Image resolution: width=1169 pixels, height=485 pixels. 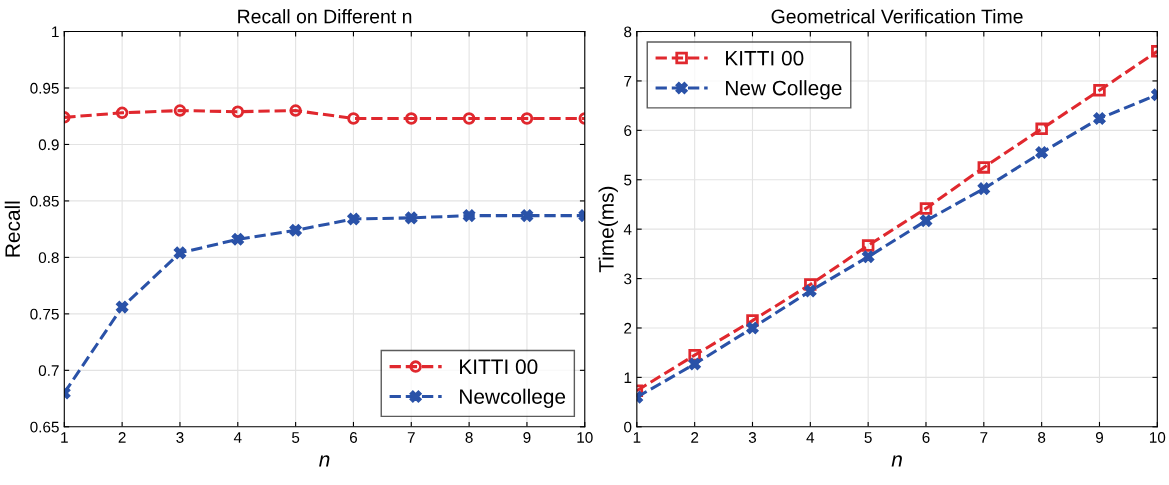 What do you see at coordinates (44, 427) in the screenshot?
I see `y-tick-label: 0.65` at bounding box center [44, 427].